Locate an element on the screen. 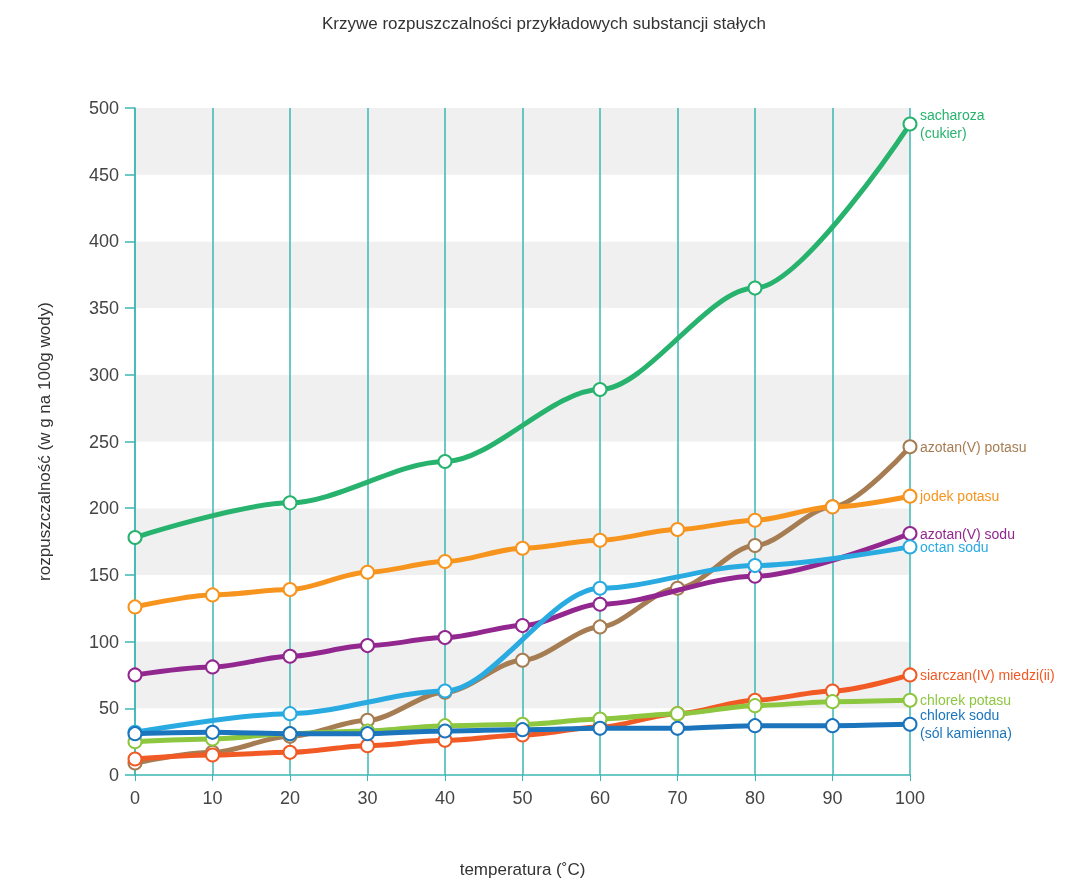  x-tick-label: 30 is located at coordinates (367, 798).